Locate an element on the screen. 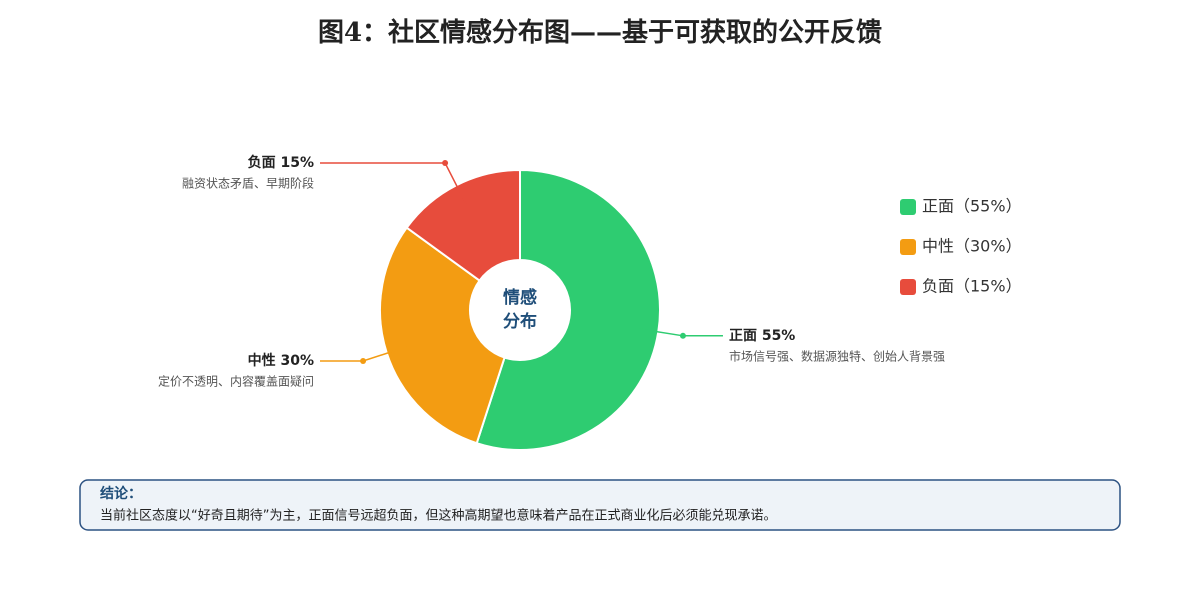  value-label: 负面 15% is located at coordinates (281, 162).